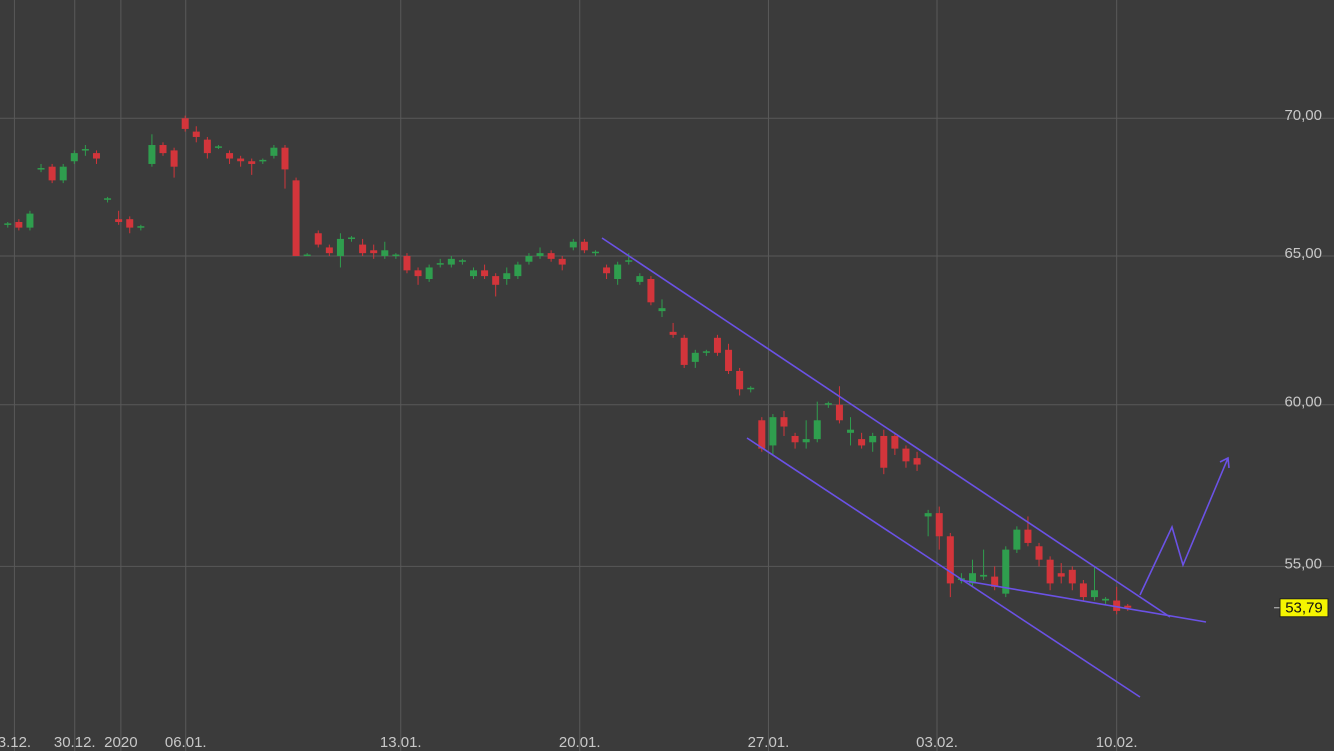 Image resolution: width=1334 pixels, height=751 pixels. Describe the element at coordinates (1304, 608) in the screenshot. I see `last-price-label: 53,79` at that location.